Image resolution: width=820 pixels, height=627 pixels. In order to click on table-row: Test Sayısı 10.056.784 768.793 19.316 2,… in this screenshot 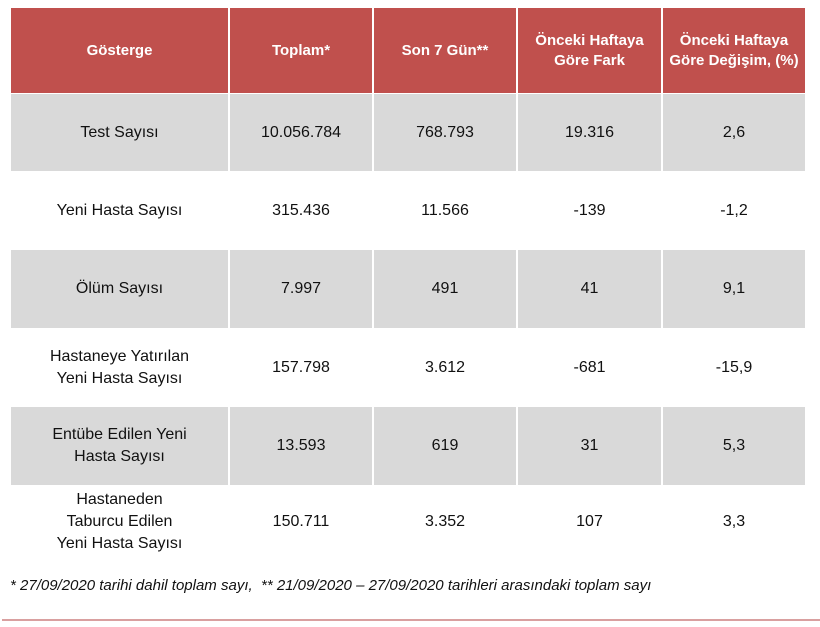, I will do `click(408, 132)`.